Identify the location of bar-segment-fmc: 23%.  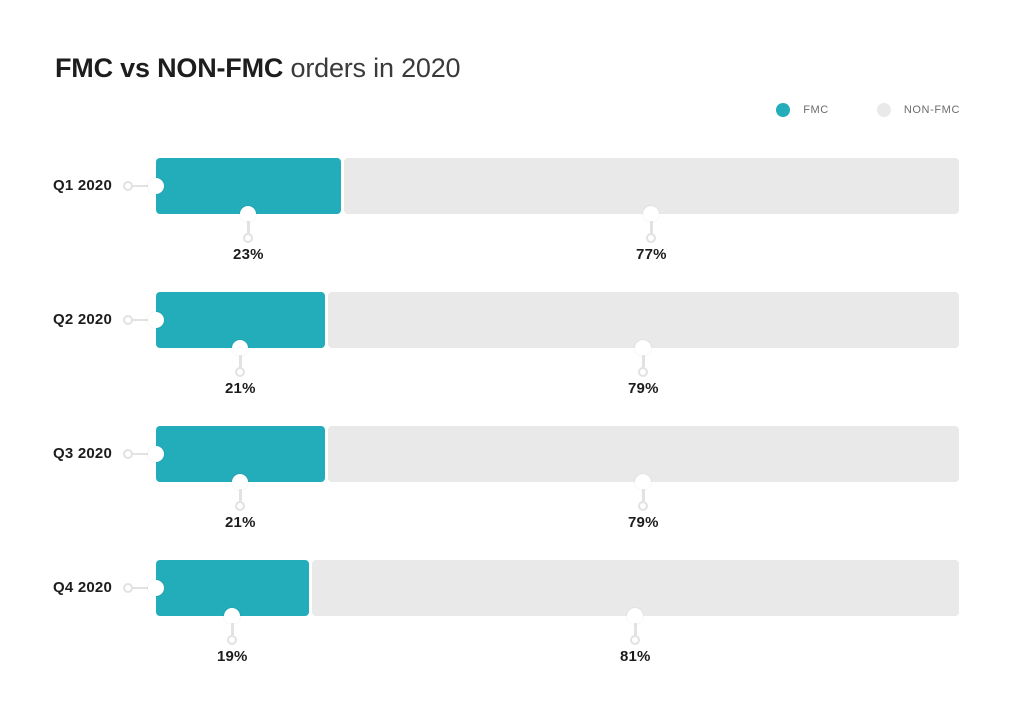
(248, 210).